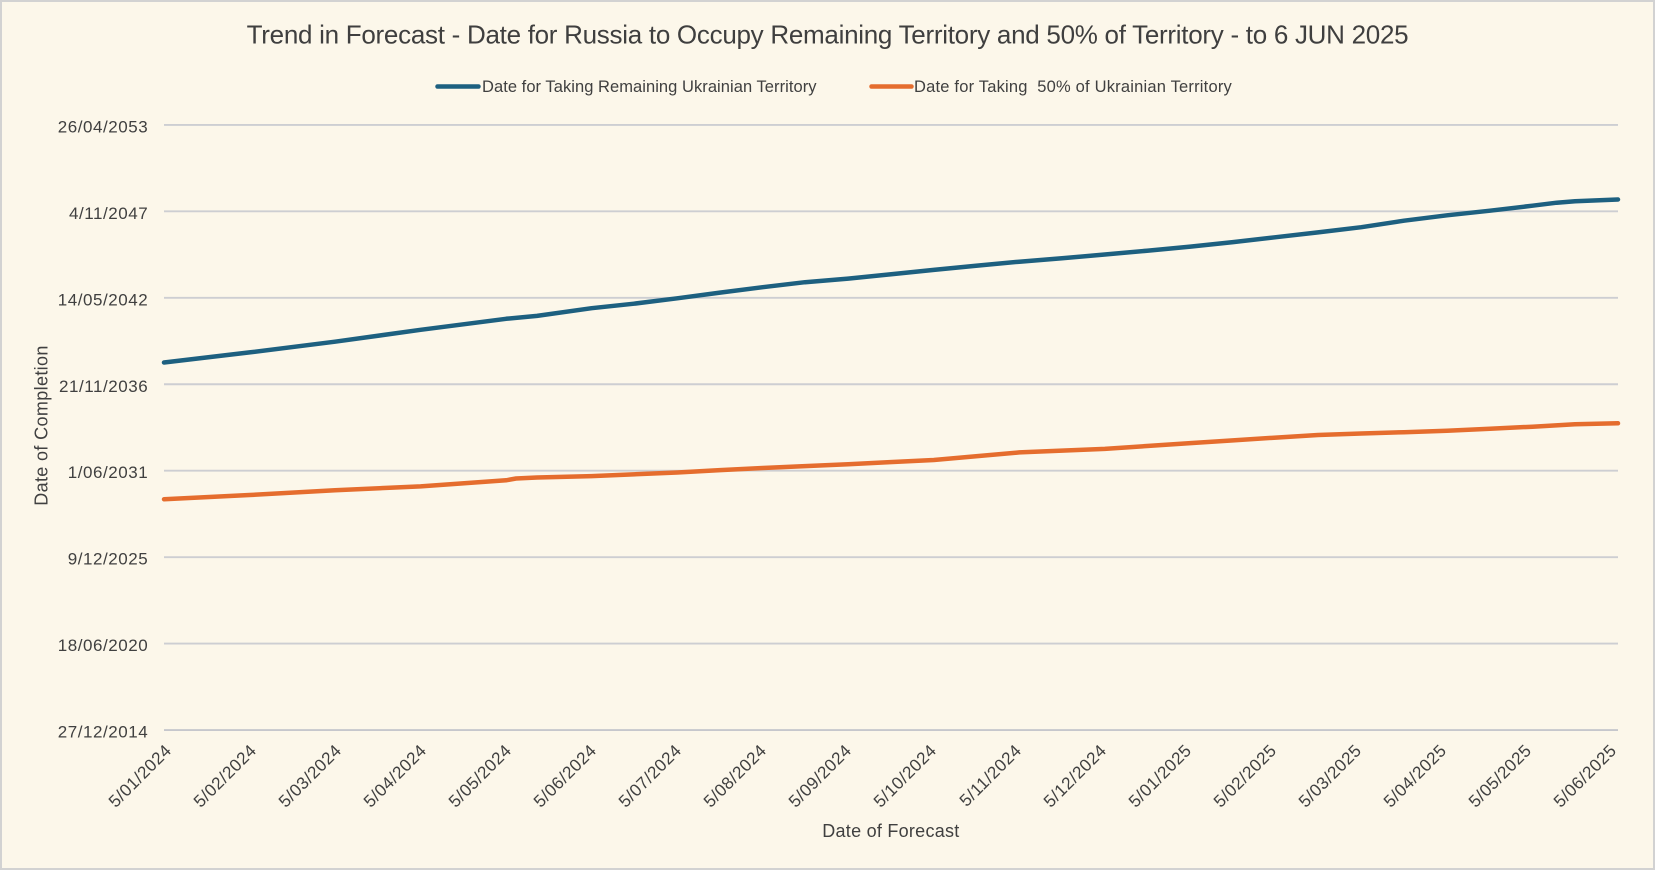 This screenshot has height=870, width=1655. Describe the element at coordinates (103, 126) in the screenshot. I see `svg-text: 26/04/2053` at that location.